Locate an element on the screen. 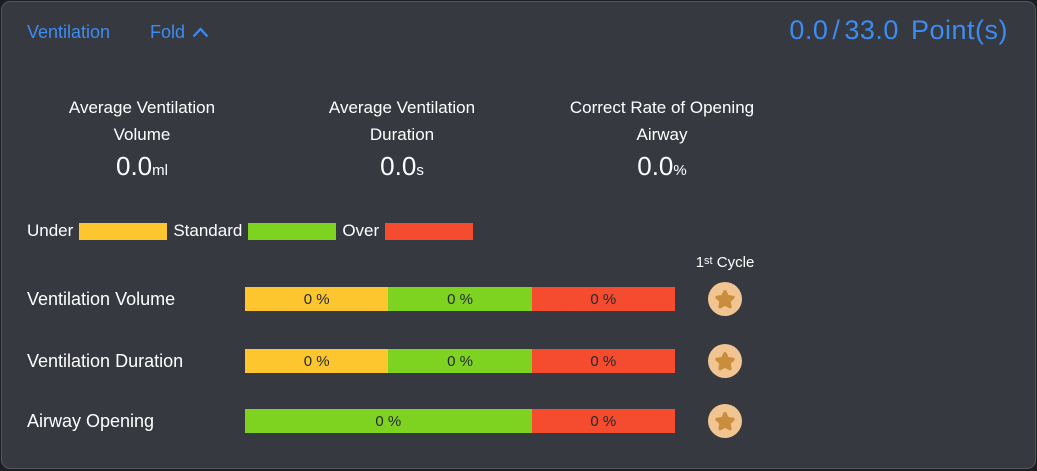 This screenshot has width=1037, height=471. score-total: 33.0 is located at coordinates (871, 30).